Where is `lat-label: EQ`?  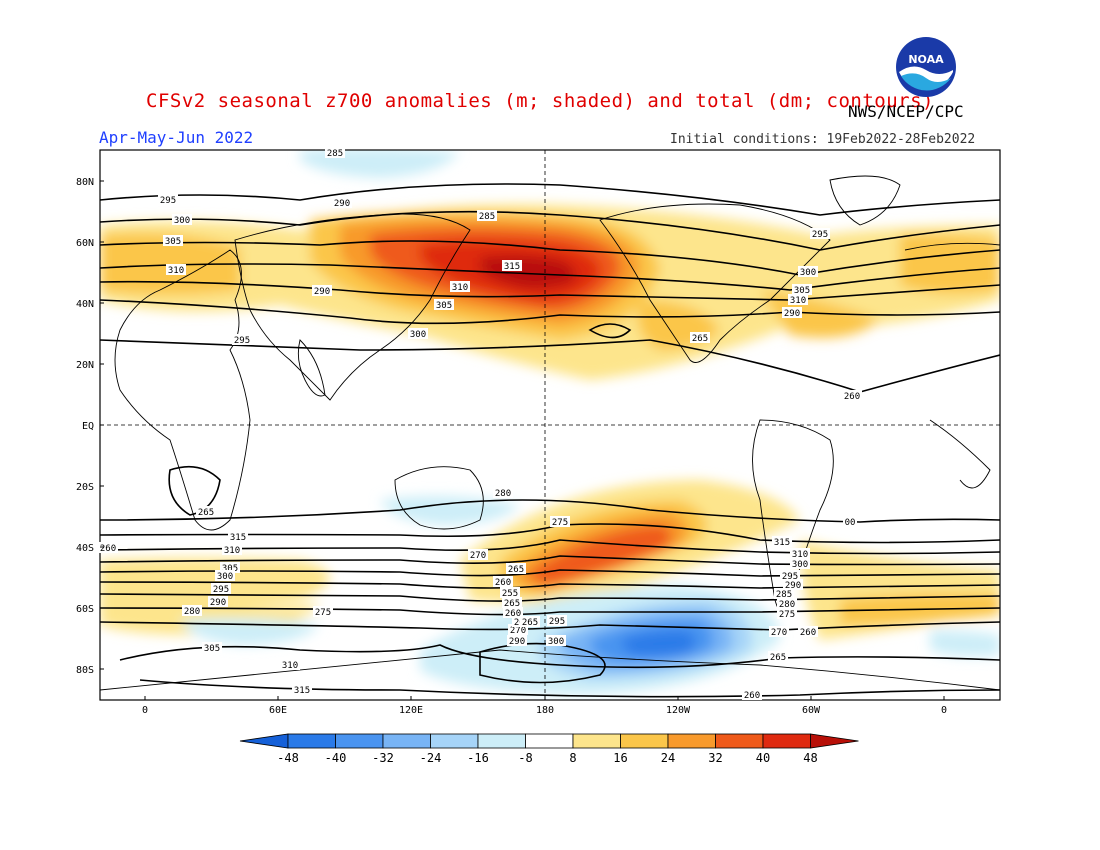
lat-label: EQ is located at coordinates (88, 426).